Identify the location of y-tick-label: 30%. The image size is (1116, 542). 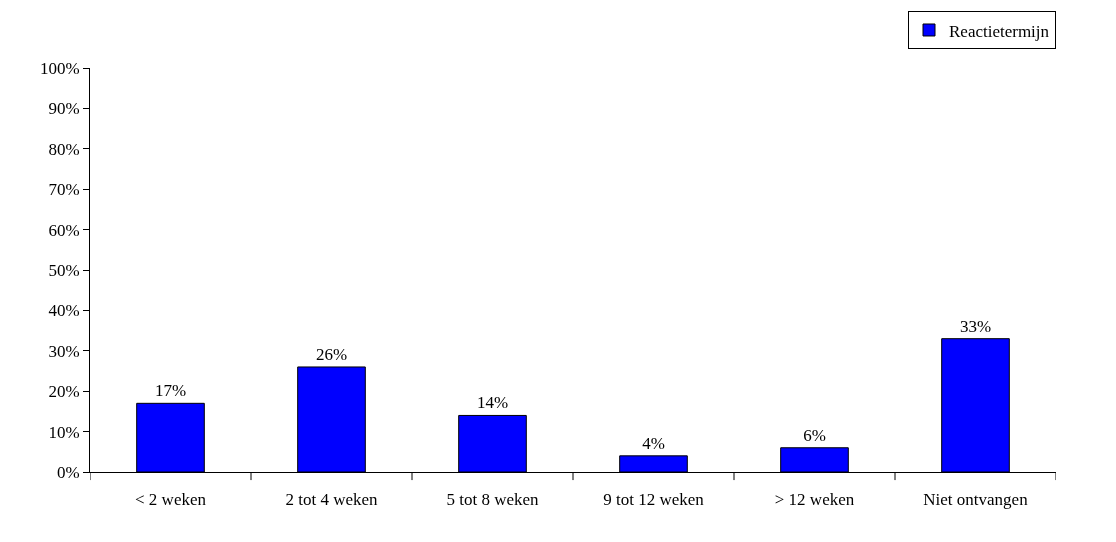
(64, 351).